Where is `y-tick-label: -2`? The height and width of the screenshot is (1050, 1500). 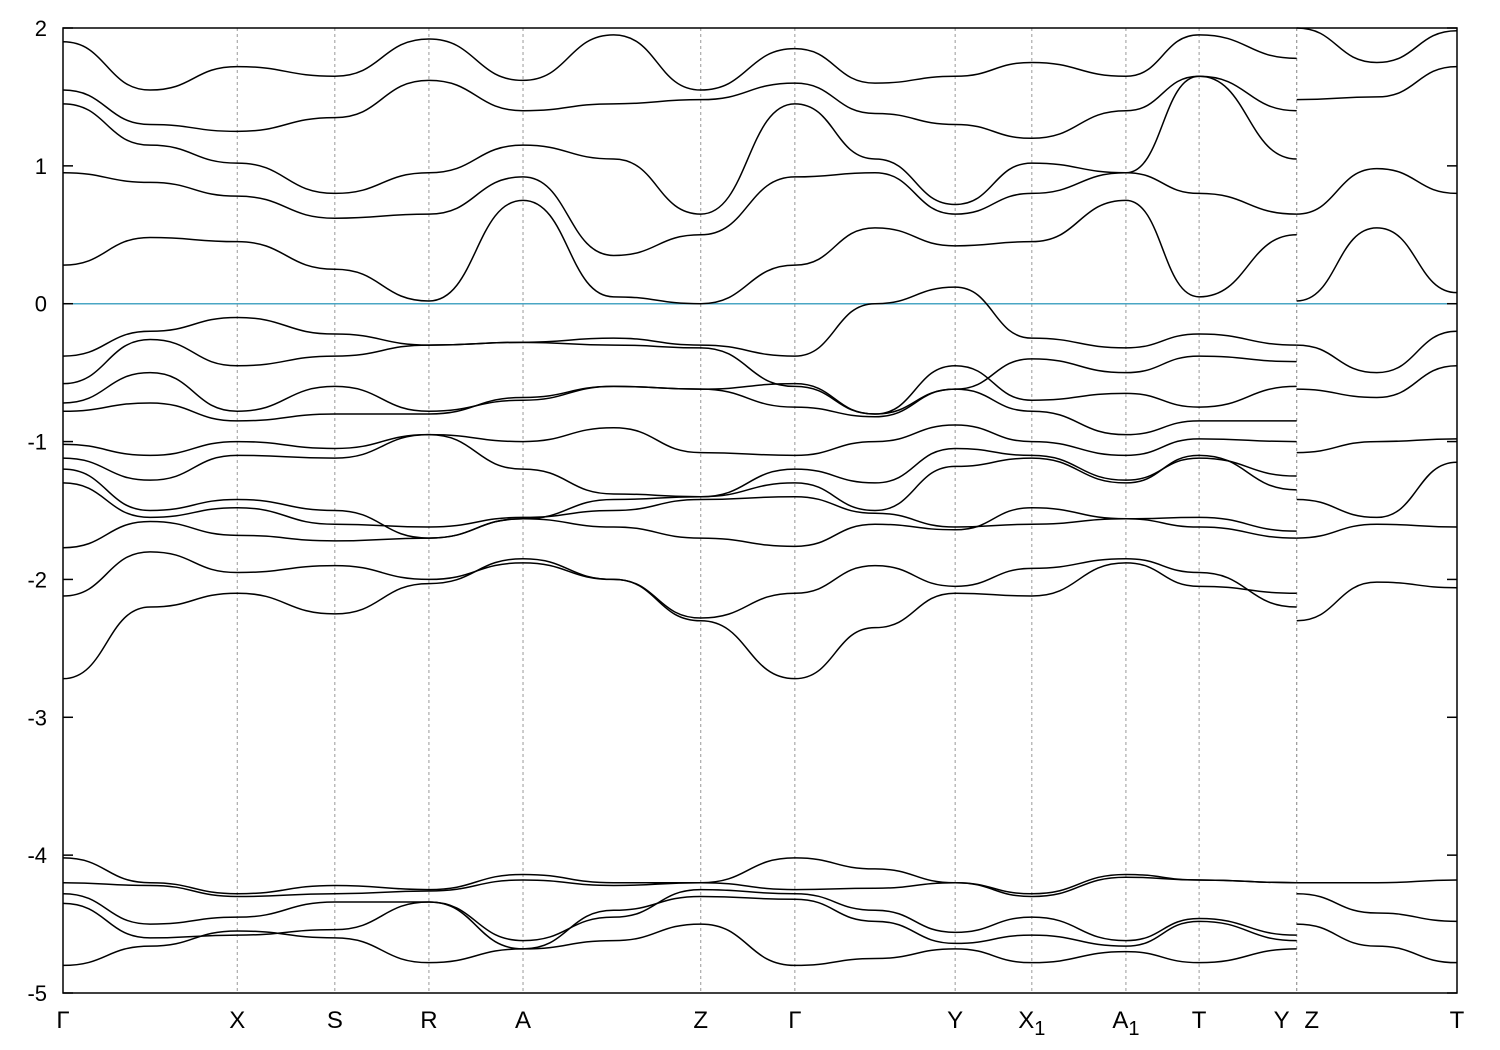
y-tick-label: -2 is located at coordinates (37, 579).